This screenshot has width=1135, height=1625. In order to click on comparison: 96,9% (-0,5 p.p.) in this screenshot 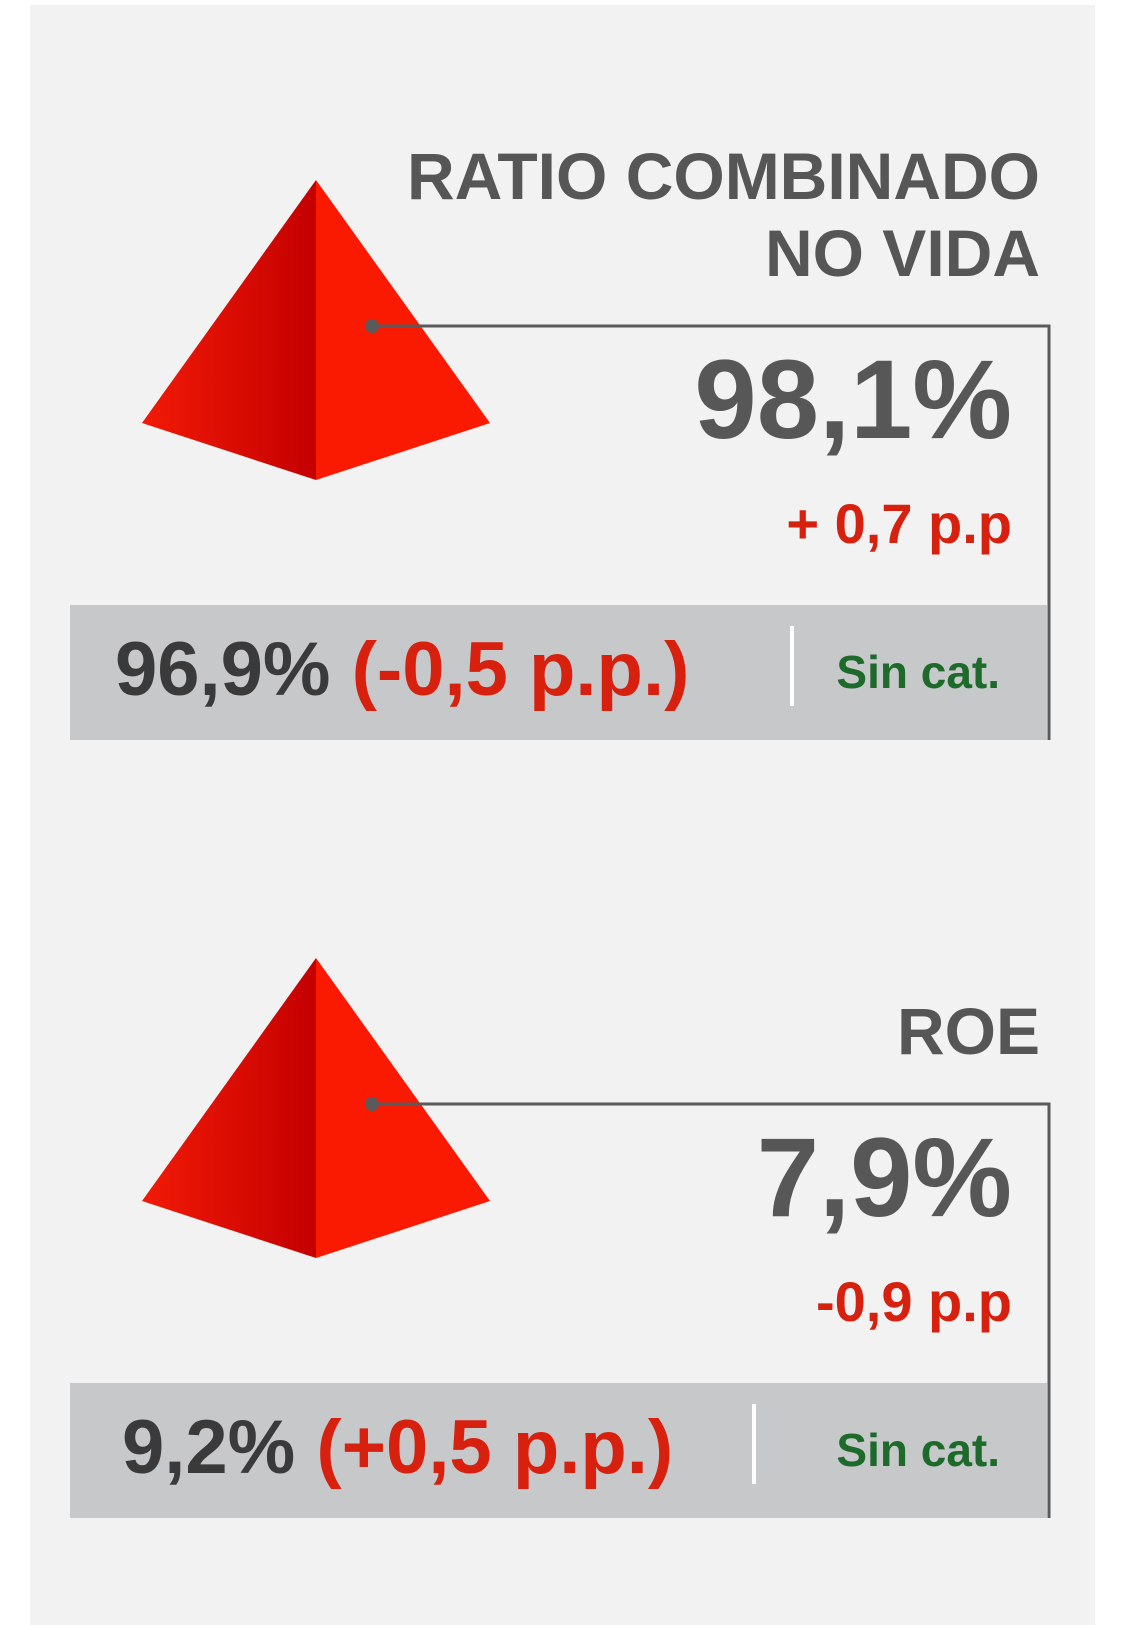, I will do `click(402, 669)`.